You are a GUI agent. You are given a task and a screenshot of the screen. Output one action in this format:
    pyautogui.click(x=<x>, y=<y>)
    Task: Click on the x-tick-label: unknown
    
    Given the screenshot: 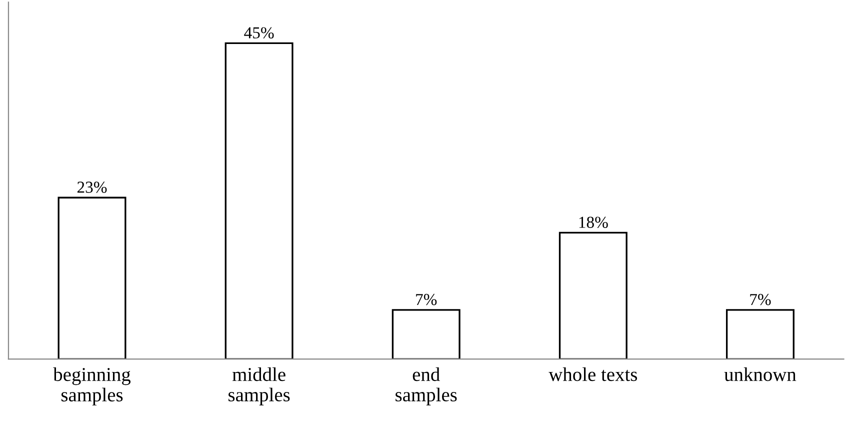 What is the action you would take?
    pyautogui.click(x=760, y=374)
    